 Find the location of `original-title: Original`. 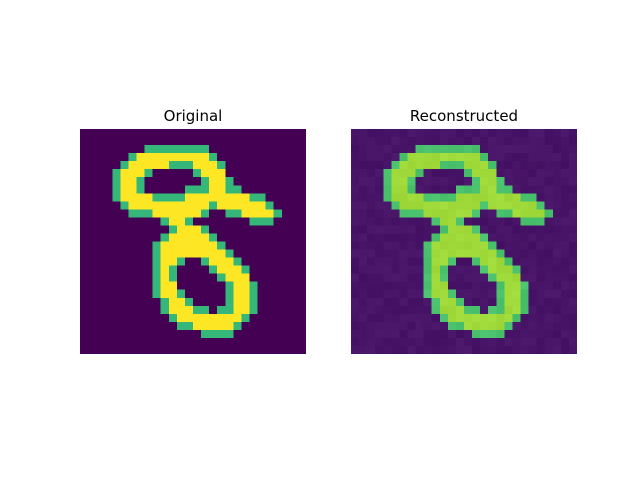

original-title: Original is located at coordinates (193, 116).